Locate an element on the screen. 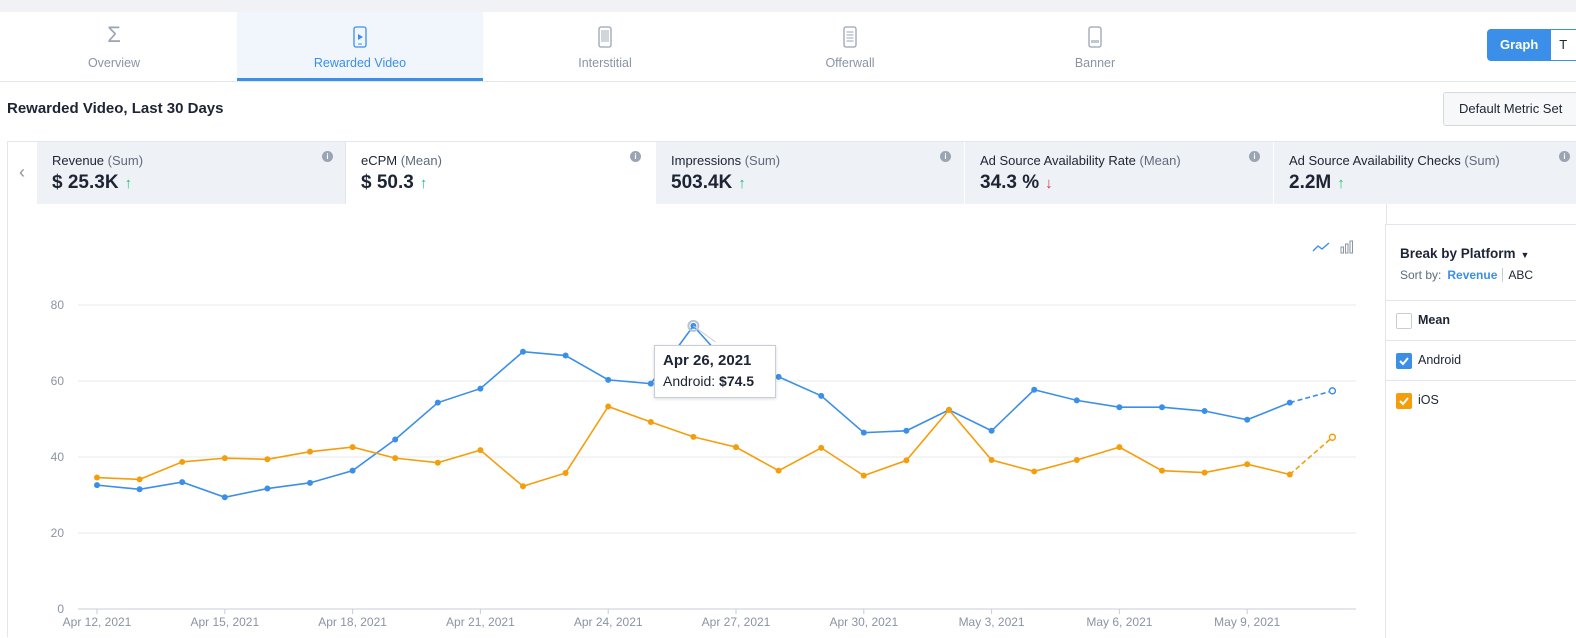 The width and height of the screenshot is (1576, 638). tooltip-line: Android: $74.5 is located at coordinates (708, 381).